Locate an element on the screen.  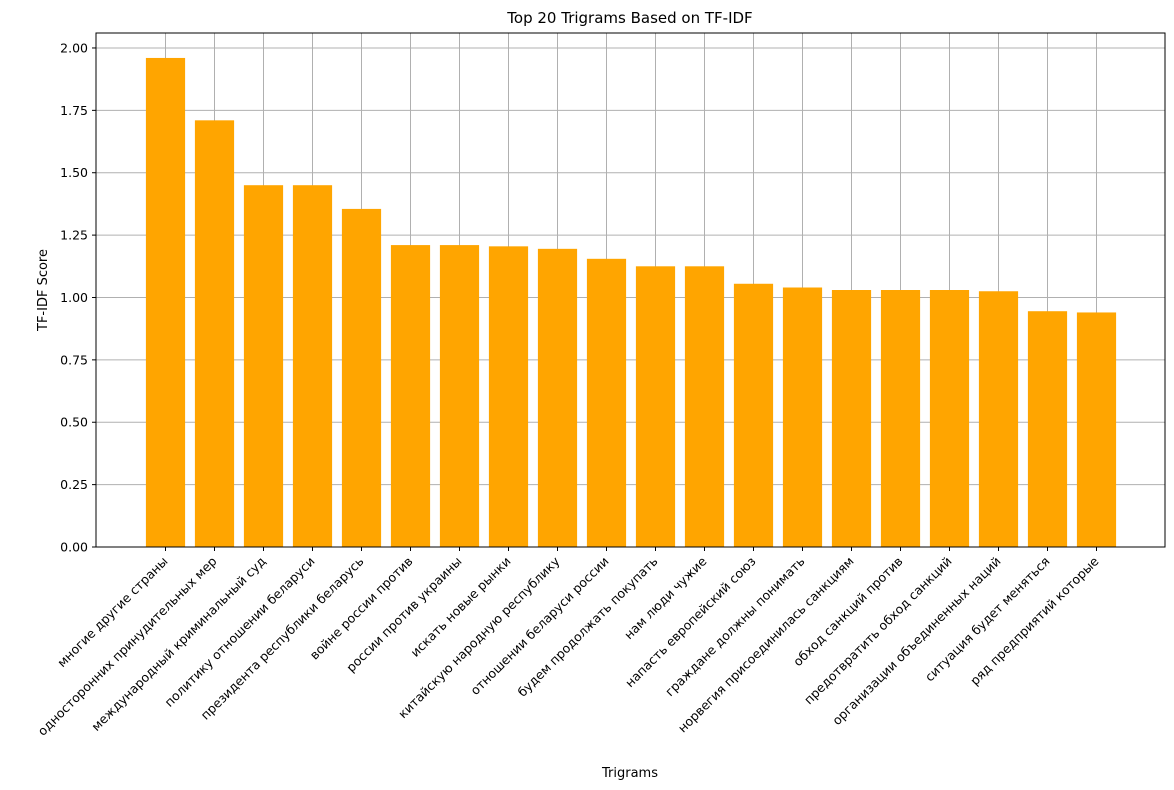
y-tick-label: 0.75 is located at coordinates (74, 359).